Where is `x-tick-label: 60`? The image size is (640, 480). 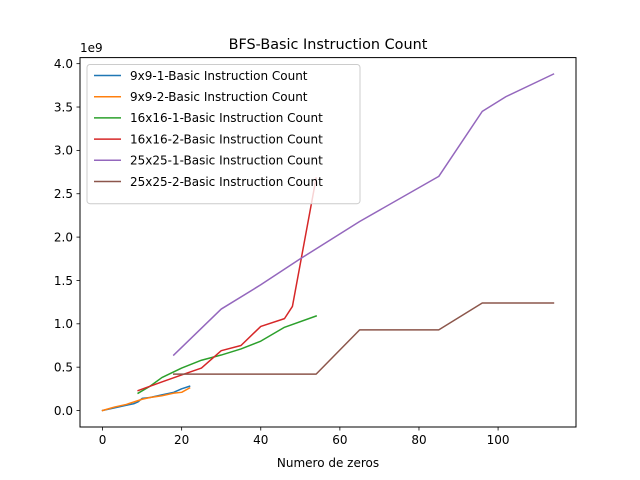
x-tick-label: 60 is located at coordinates (339, 440).